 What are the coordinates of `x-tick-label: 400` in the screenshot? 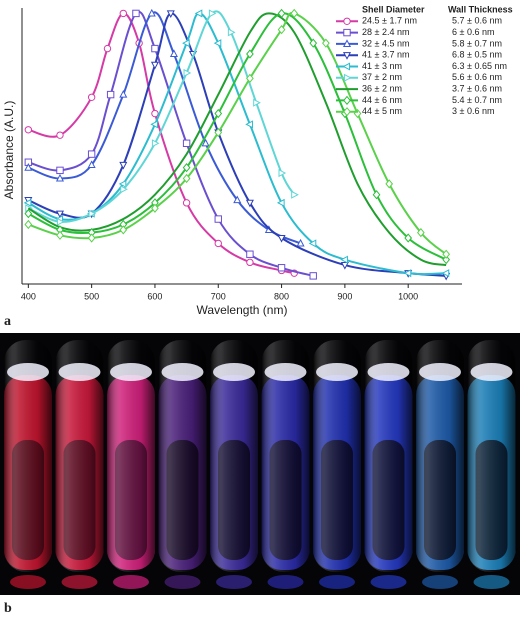 It's located at (28, 296).